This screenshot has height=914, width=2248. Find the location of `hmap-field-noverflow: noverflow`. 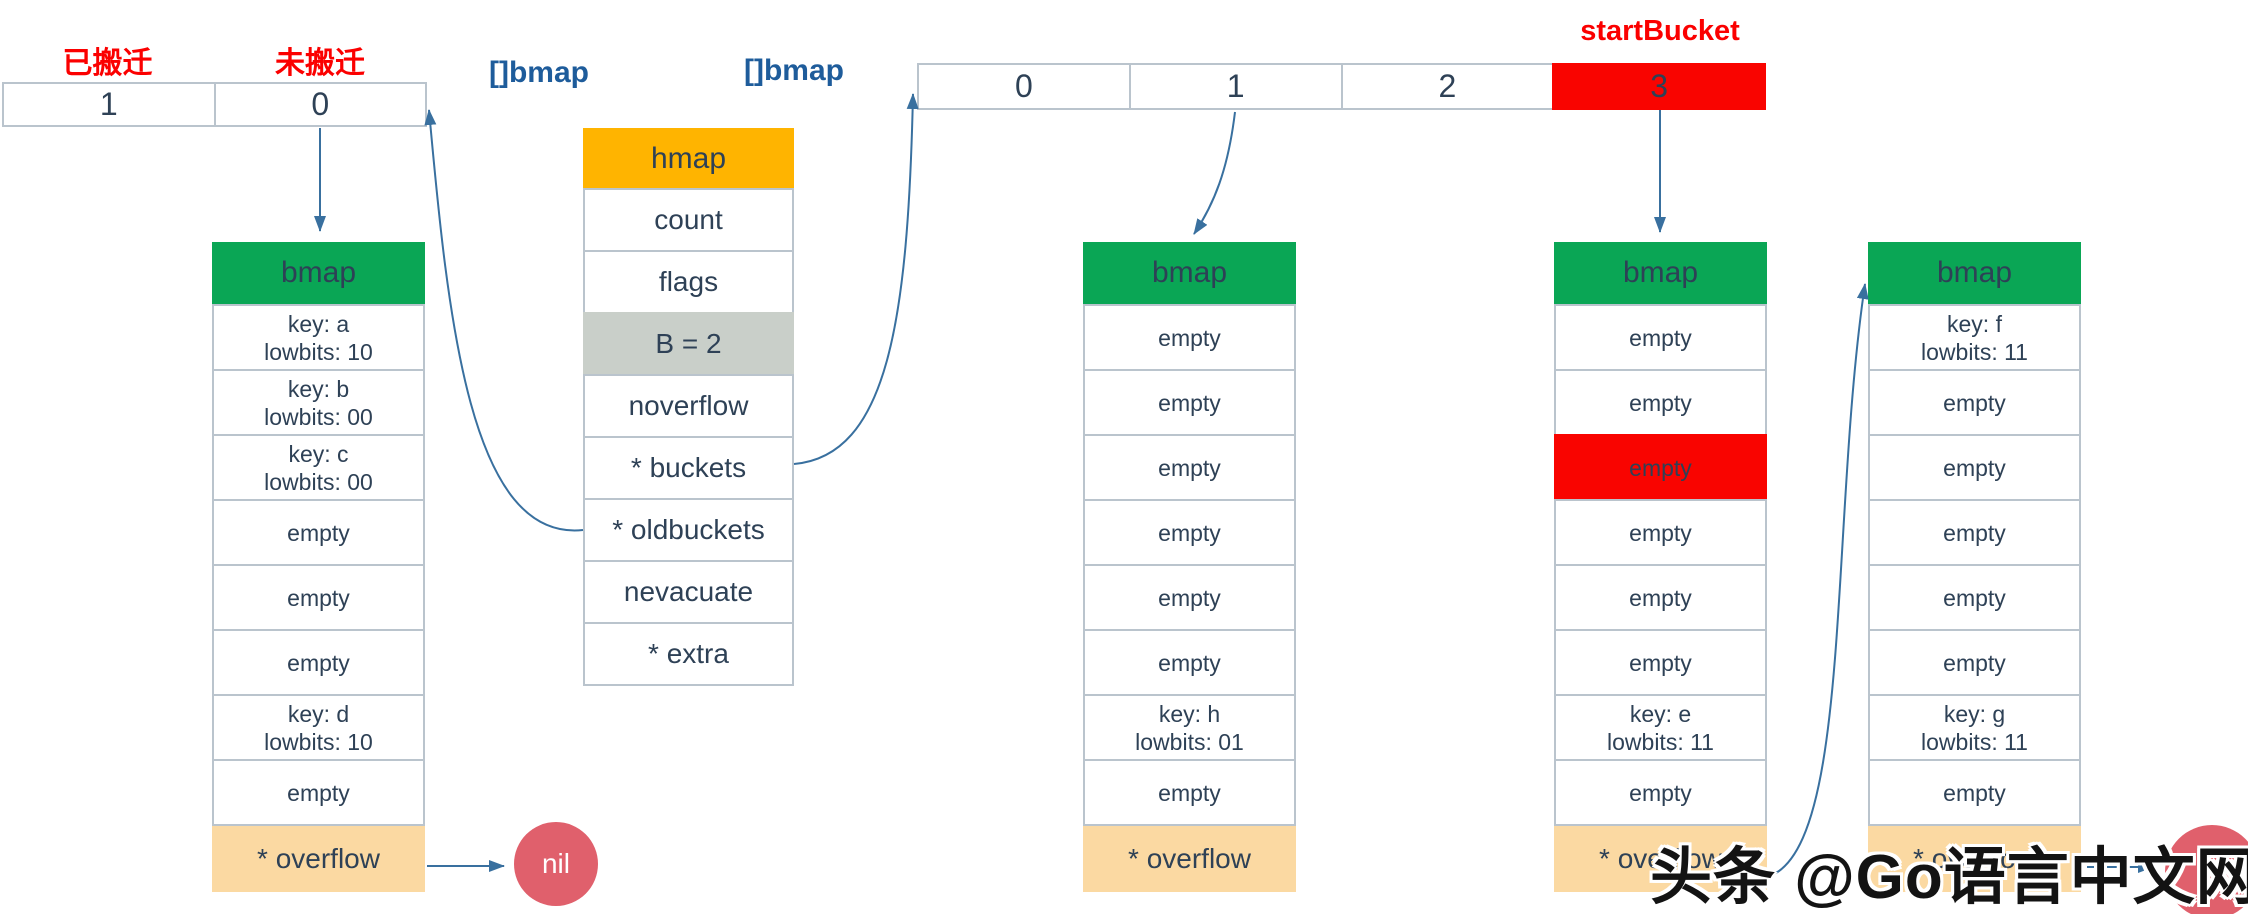

hmap-field-noverflow: noverflow is located at coordinates (688, 406).